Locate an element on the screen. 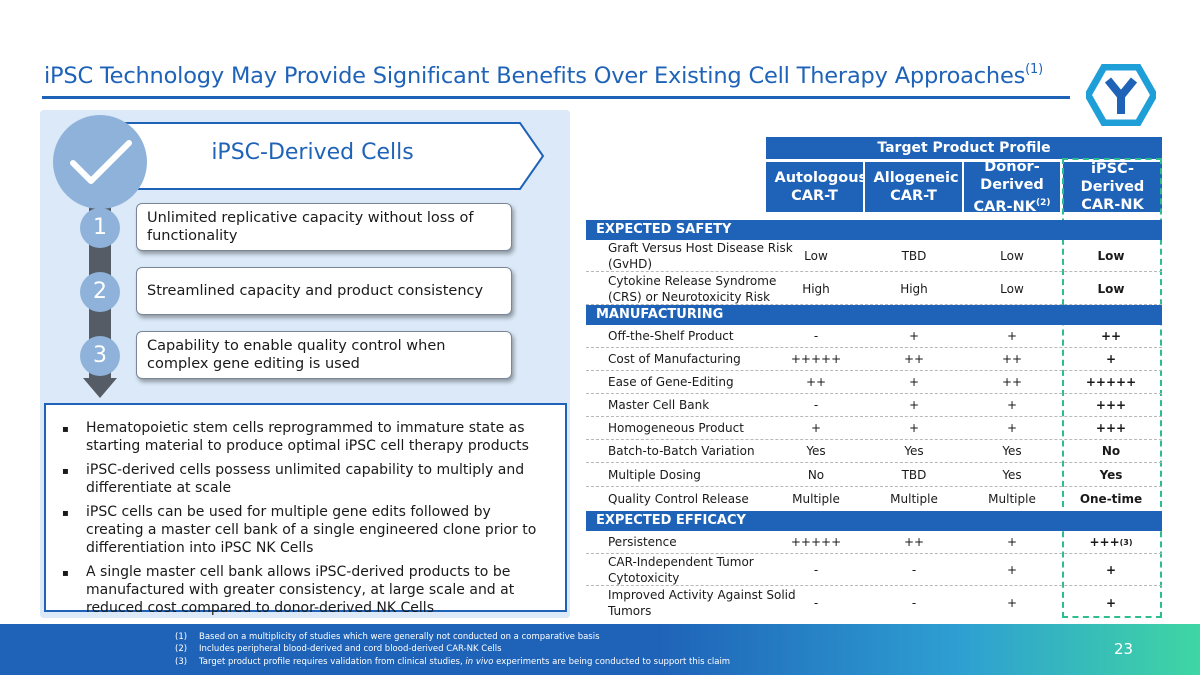 This screenshot has height=675, width=1200. footnote-italic-text: in vivo is located at coordinates (479, 662).